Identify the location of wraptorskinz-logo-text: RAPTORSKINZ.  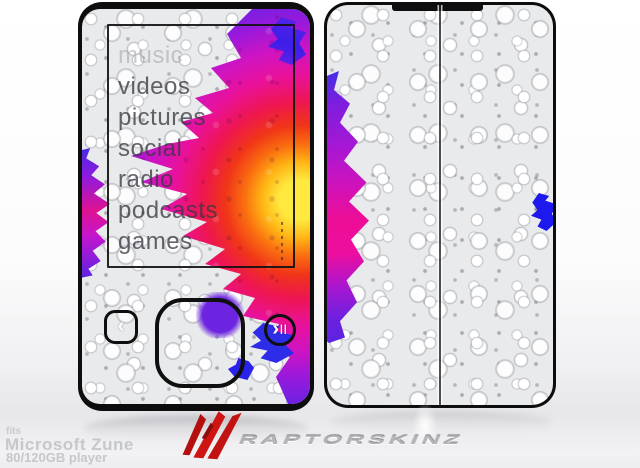
(351, 440).